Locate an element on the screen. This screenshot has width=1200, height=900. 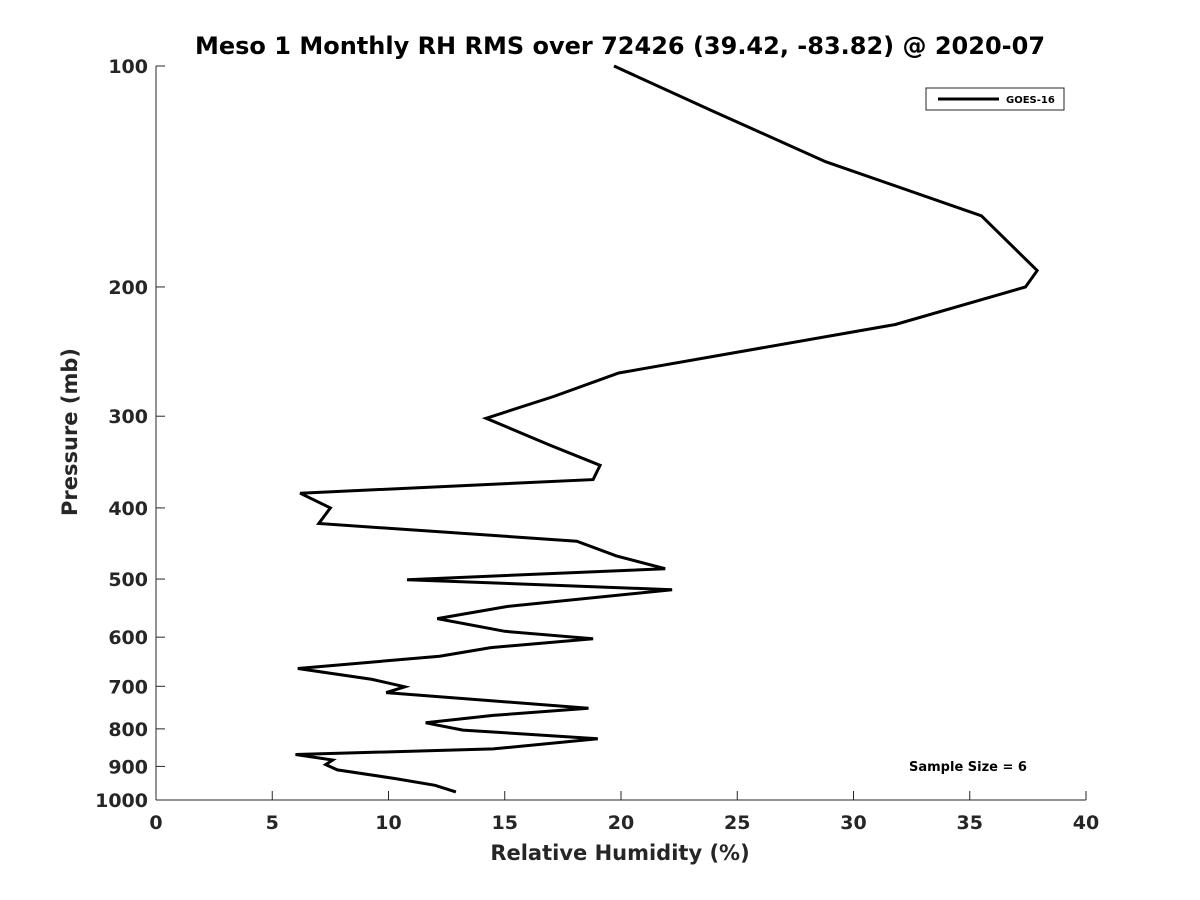
legend: GOES-16 is located at coordinates (995, 99).